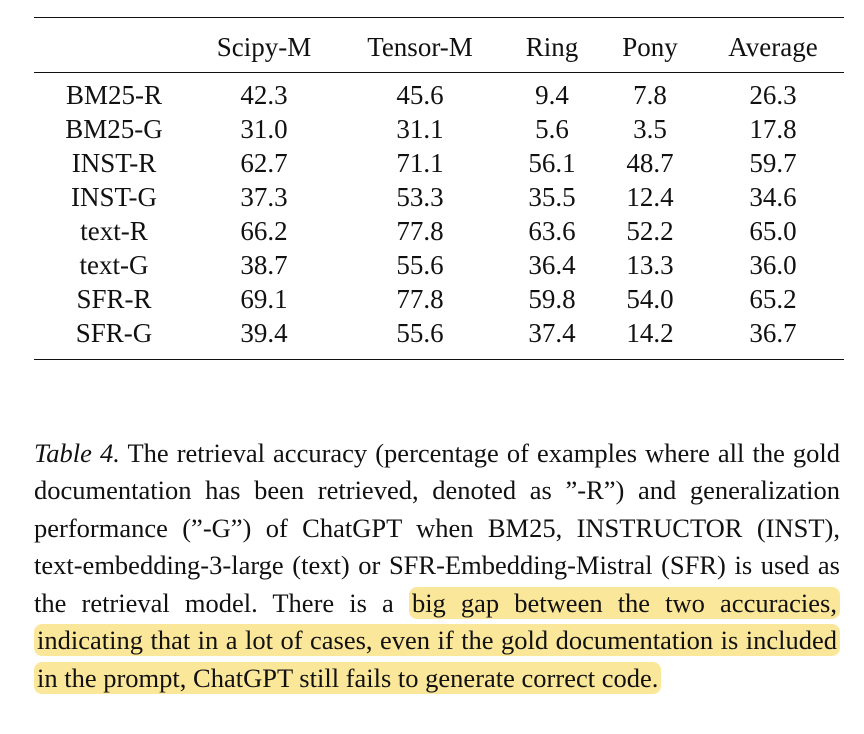  Describe the element at coordinates (552, 299) in the screenshot. I see `table-cell: 59.8` at that location.